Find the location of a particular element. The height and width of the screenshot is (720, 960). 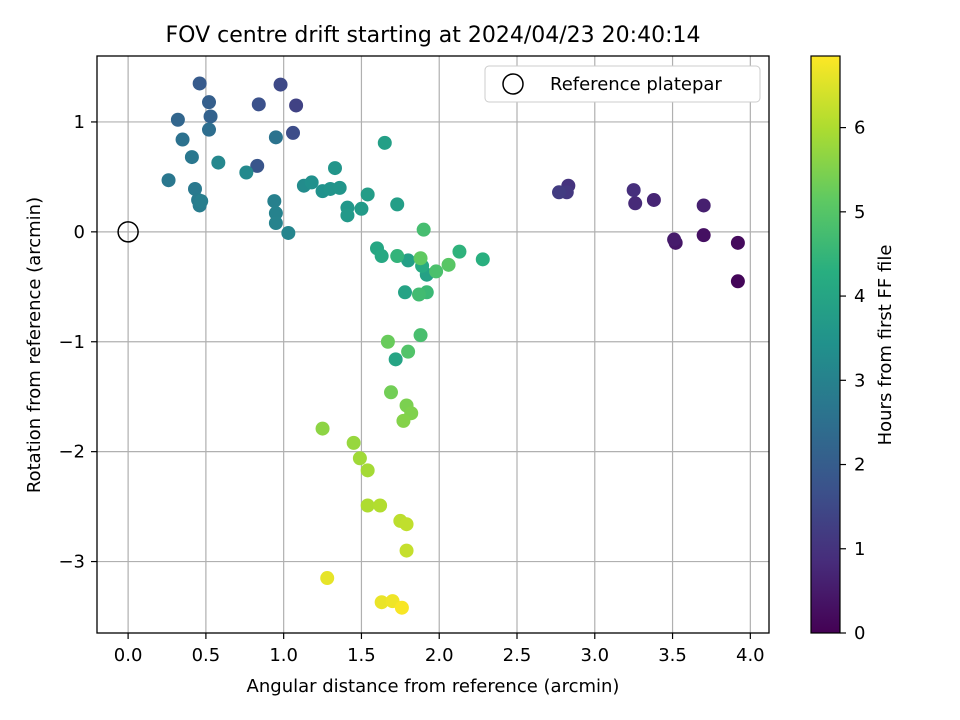

legend-reference-marker is located at coordinates (513, 84).